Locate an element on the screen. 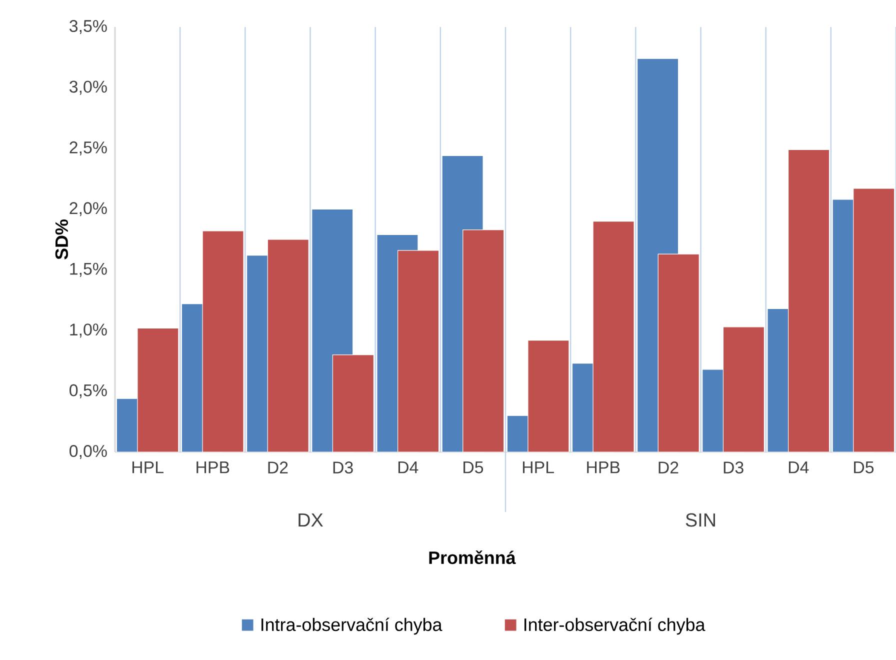 This screenshot has width=896, height=660. y-tick-label: 1,0% is located at coordinates (88, 331).